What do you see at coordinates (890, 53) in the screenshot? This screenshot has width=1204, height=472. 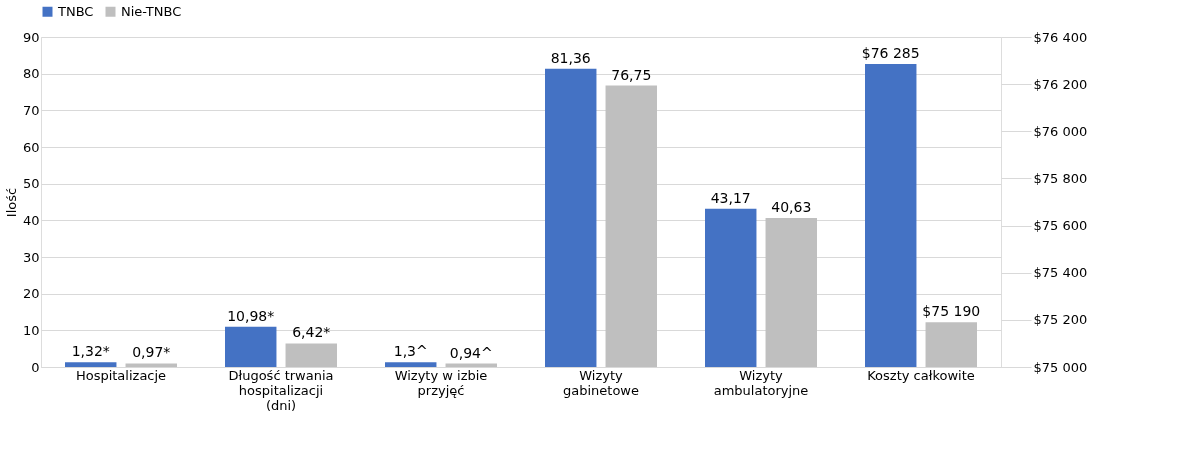 I see `data-label: $76 285` at bounding box center [890, 53].